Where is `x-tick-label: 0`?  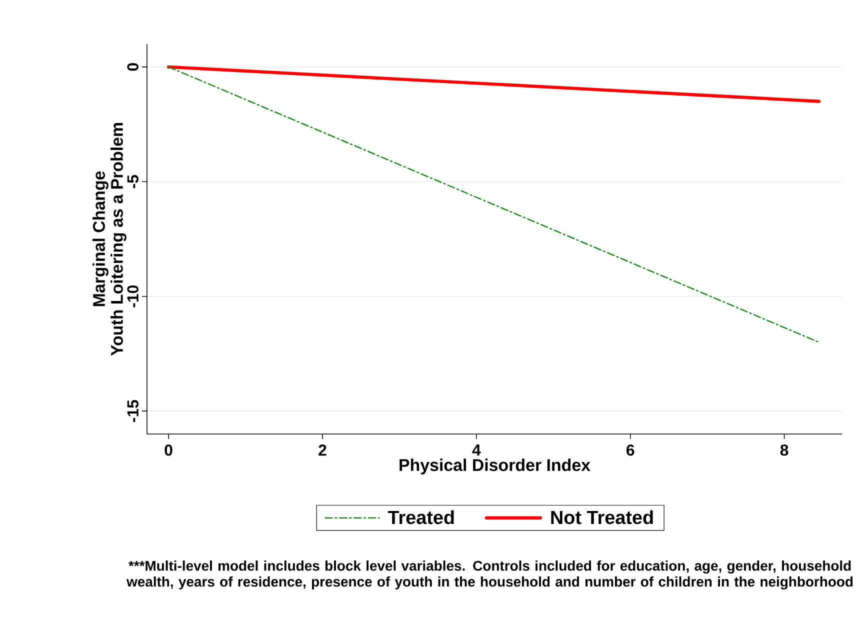 x-tick-label: 0 is located at coordinates (168, 450).